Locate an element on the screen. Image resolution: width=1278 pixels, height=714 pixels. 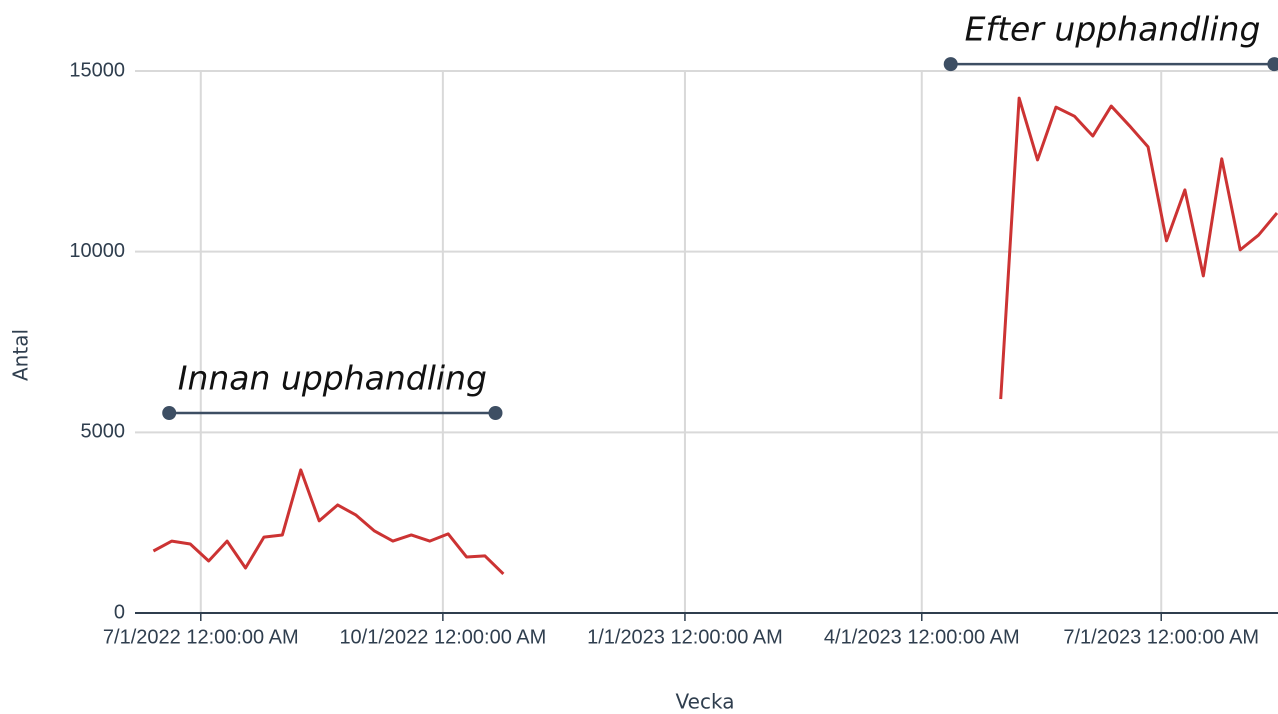
x-tick-label: 7/1/2022 12:00:00 AM is located at coordinates (201, 637).